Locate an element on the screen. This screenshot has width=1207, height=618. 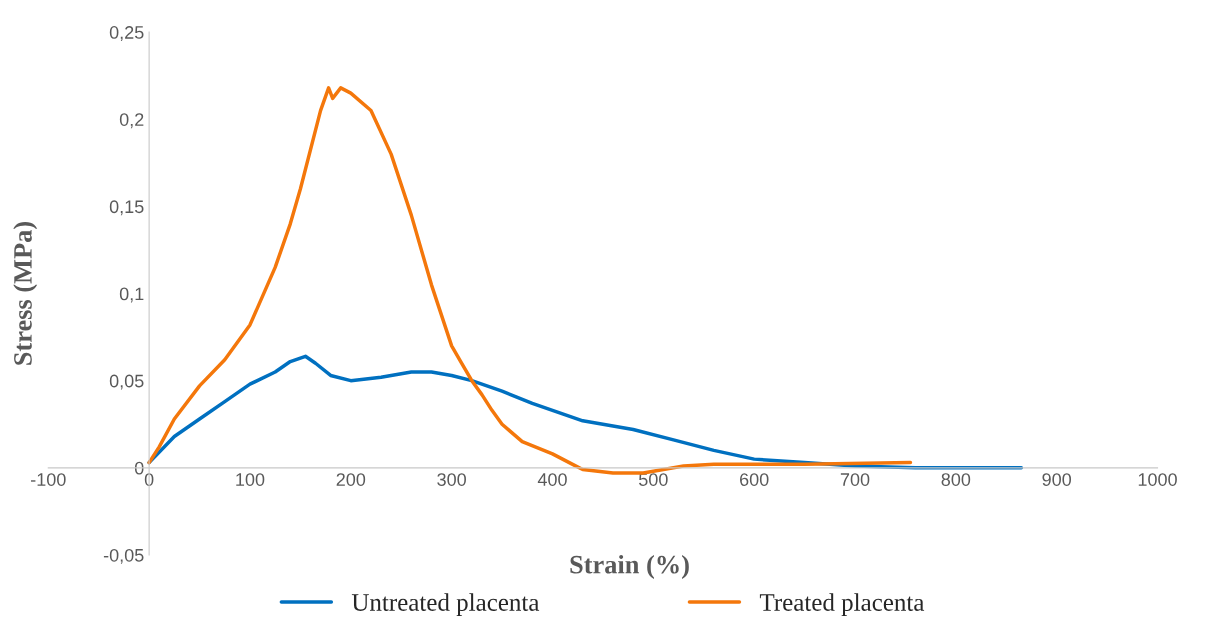
x-tick-label: 600 is located at coordinates (754, 479).